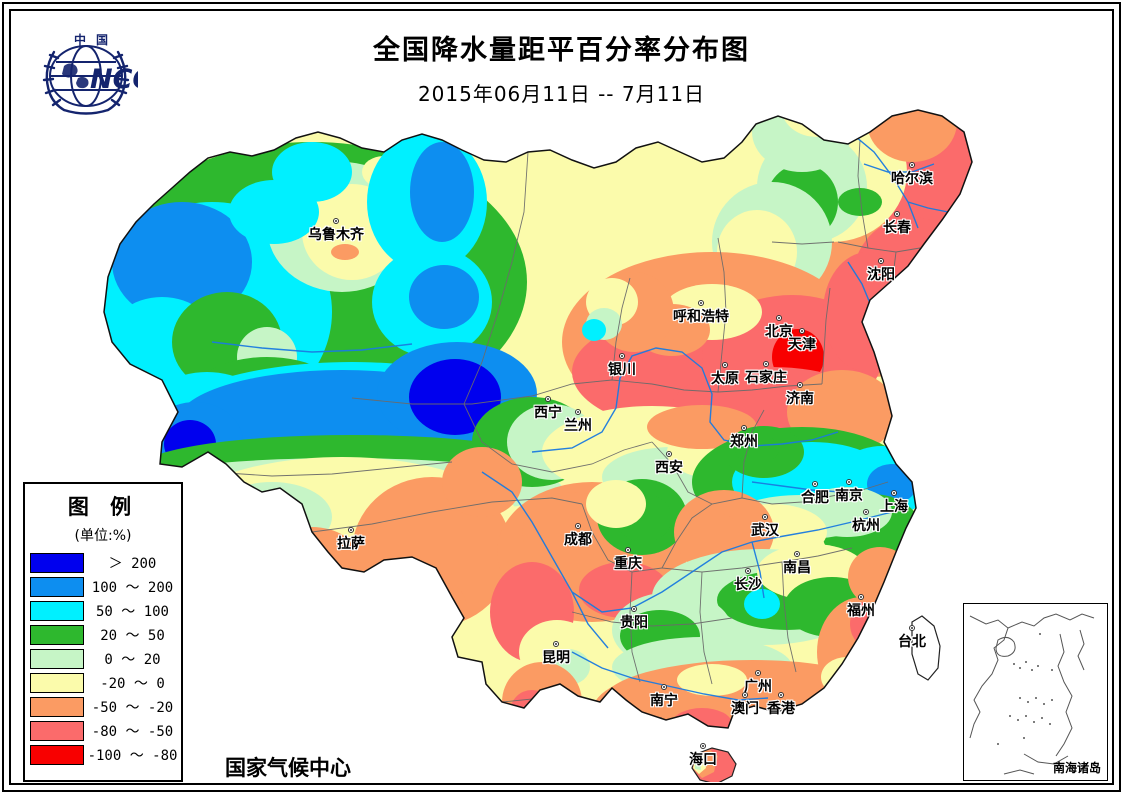 The width and height of the screenshot is (1123, 794). What do you see at coordinates (1035, 692) in the screenshot?
I see `south-china-sea-inset-map: 南海诸岛` at bounding box center [1035, 692].